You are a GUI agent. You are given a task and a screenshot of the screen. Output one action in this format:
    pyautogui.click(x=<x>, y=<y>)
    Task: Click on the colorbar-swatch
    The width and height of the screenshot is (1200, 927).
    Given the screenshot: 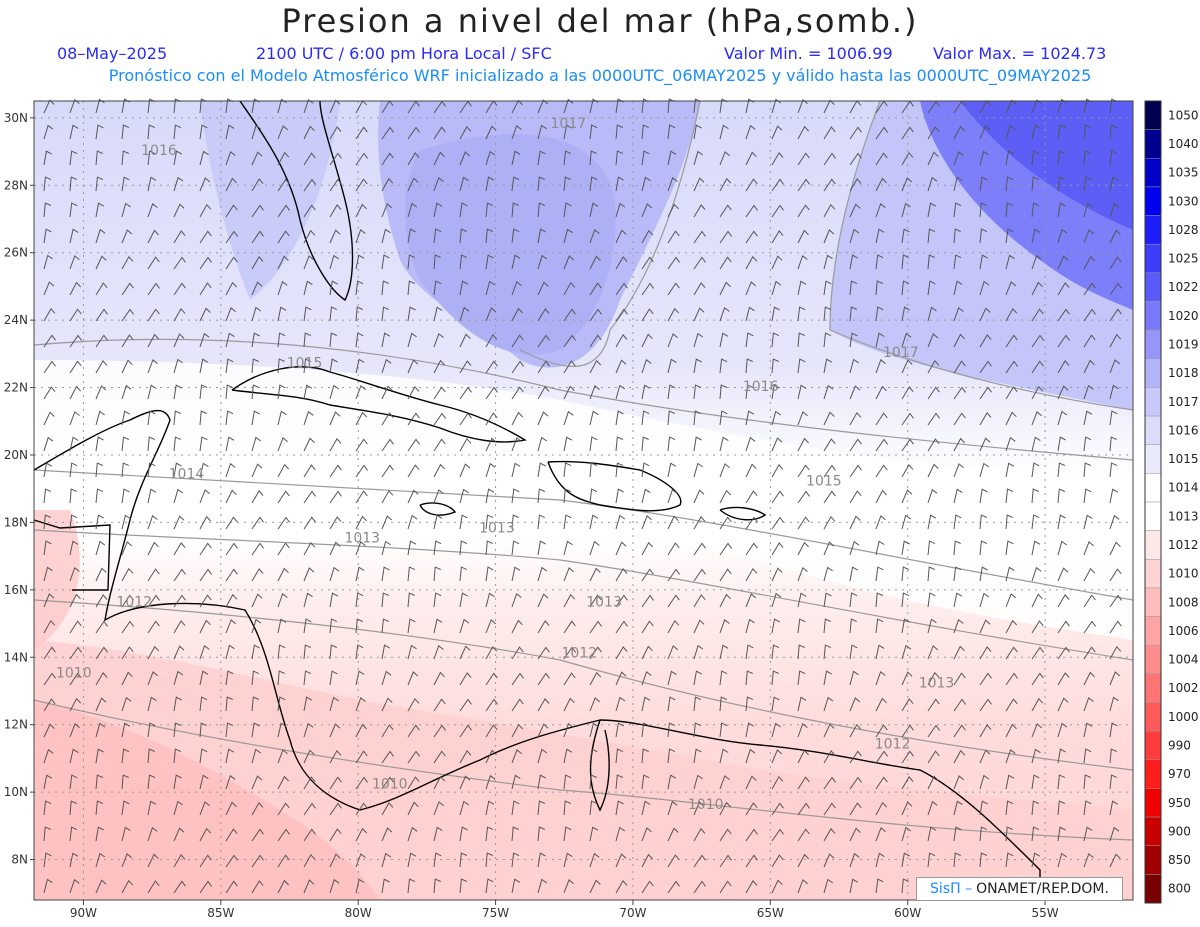 What is the action you would take?
    pyautogui.click(x=1153, y=774)
    